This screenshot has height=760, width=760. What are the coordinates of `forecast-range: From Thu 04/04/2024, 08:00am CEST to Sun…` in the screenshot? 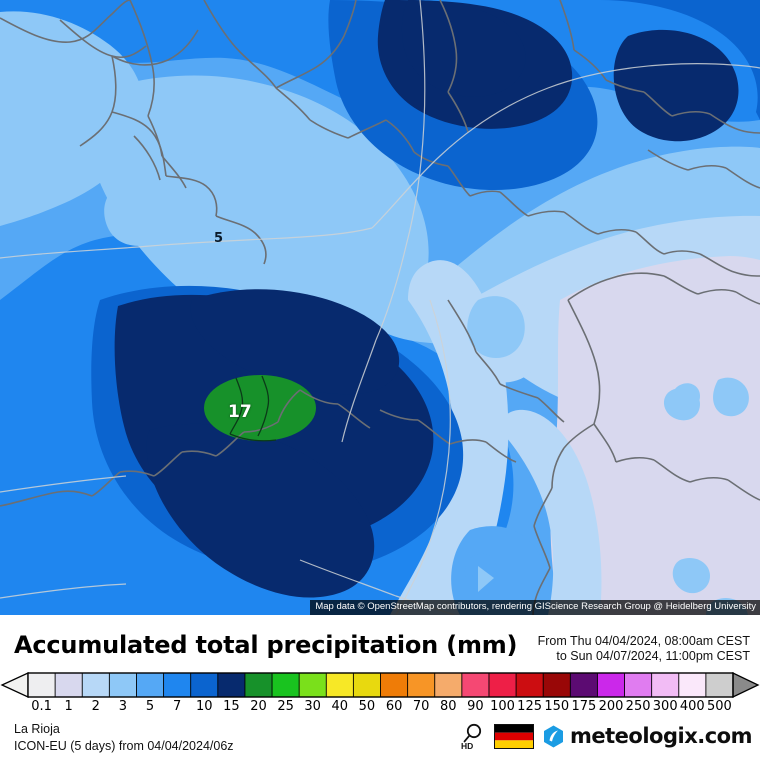 It's located at (644, 649).